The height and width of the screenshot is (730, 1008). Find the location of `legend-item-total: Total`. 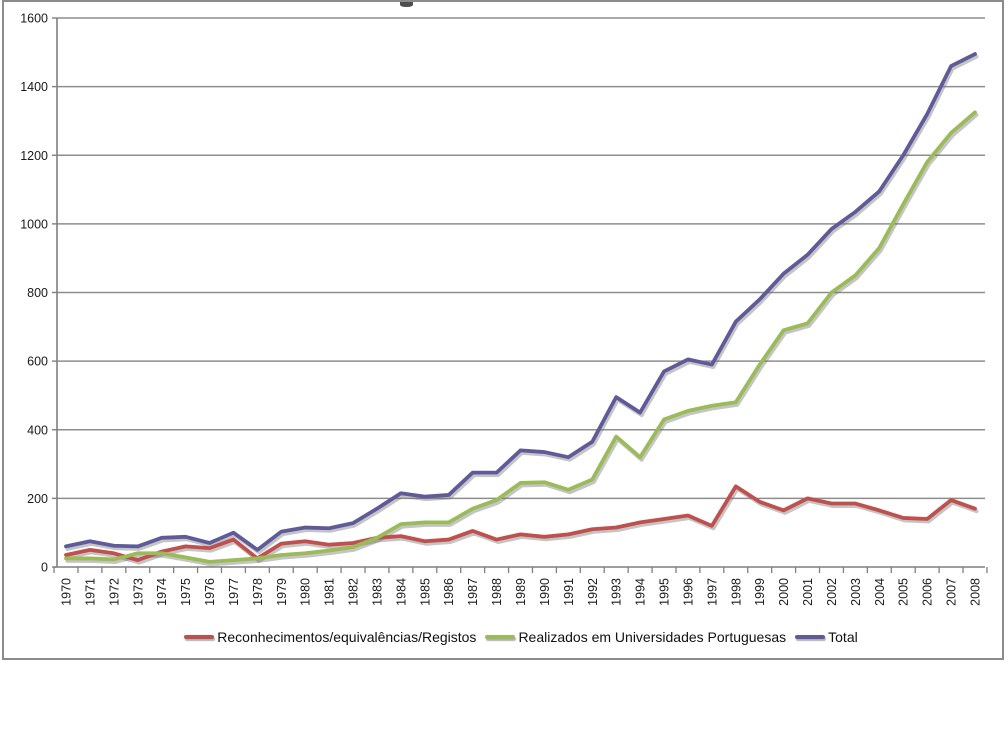

legend-item-total: Total is located at coordinates (826, 637).